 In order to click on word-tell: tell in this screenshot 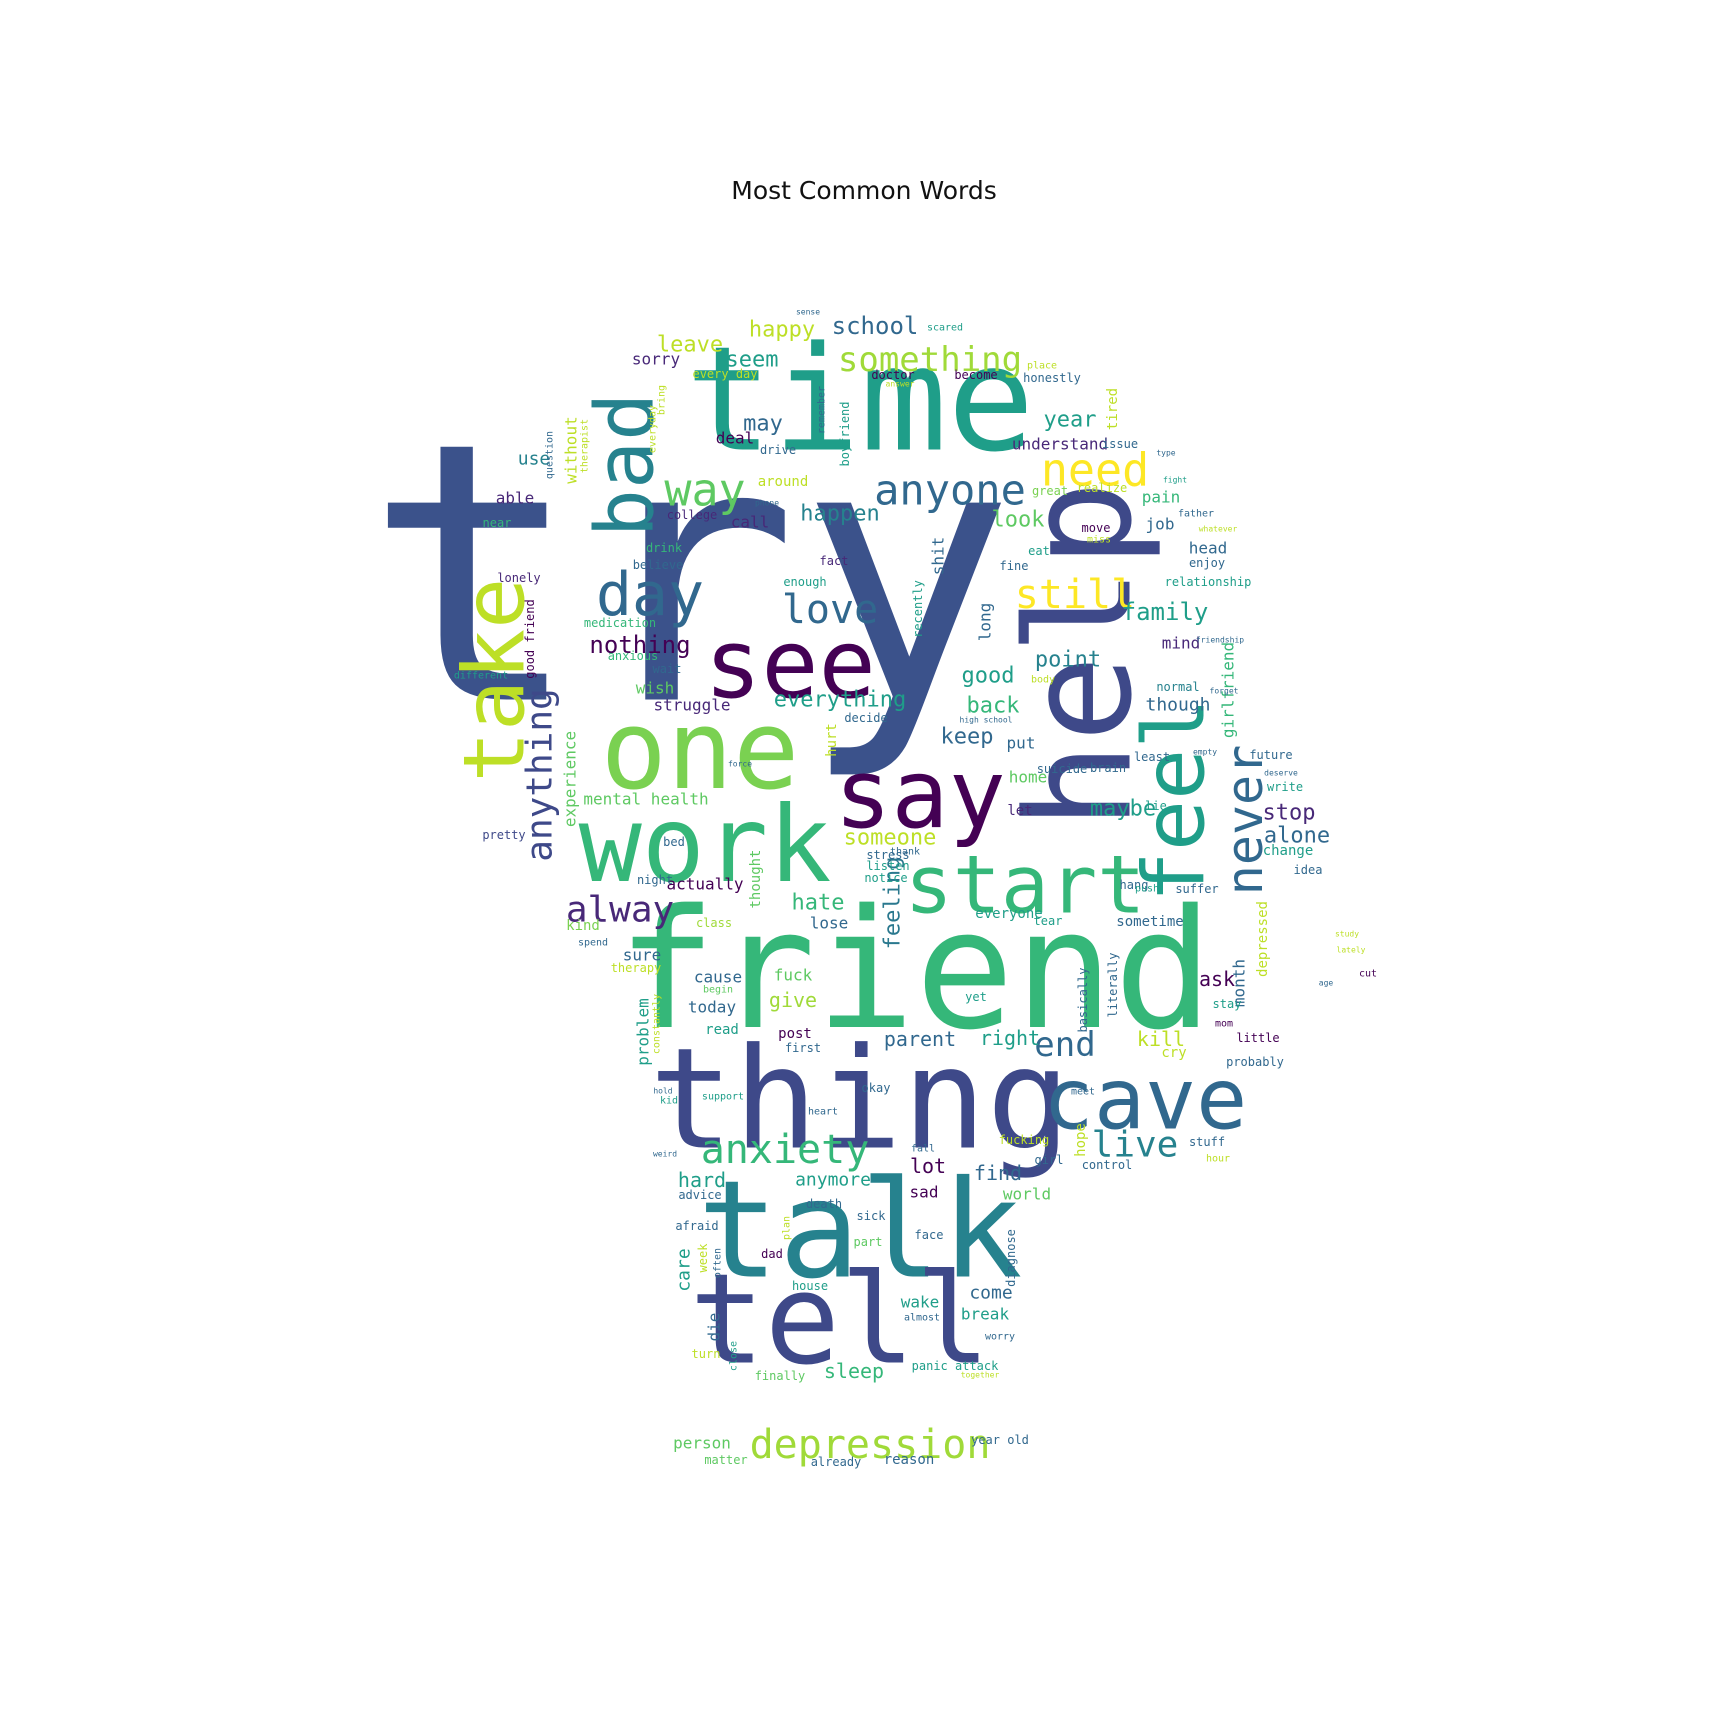, I will do `click(839, 1320)`.